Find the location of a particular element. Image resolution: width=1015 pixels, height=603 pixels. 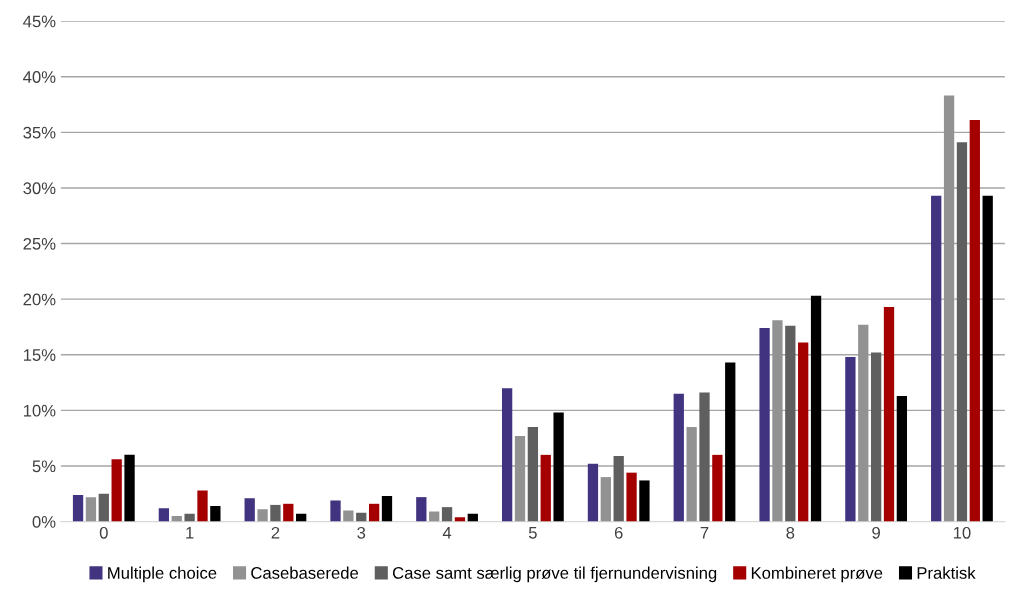

x-tick-label: 6 is located at coordinates (618, 532).